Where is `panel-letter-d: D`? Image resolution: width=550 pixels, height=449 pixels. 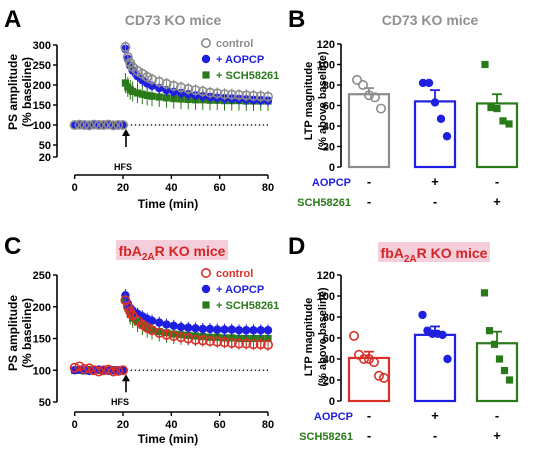 panel-letter-d: D is located at coordinates (296, 246).